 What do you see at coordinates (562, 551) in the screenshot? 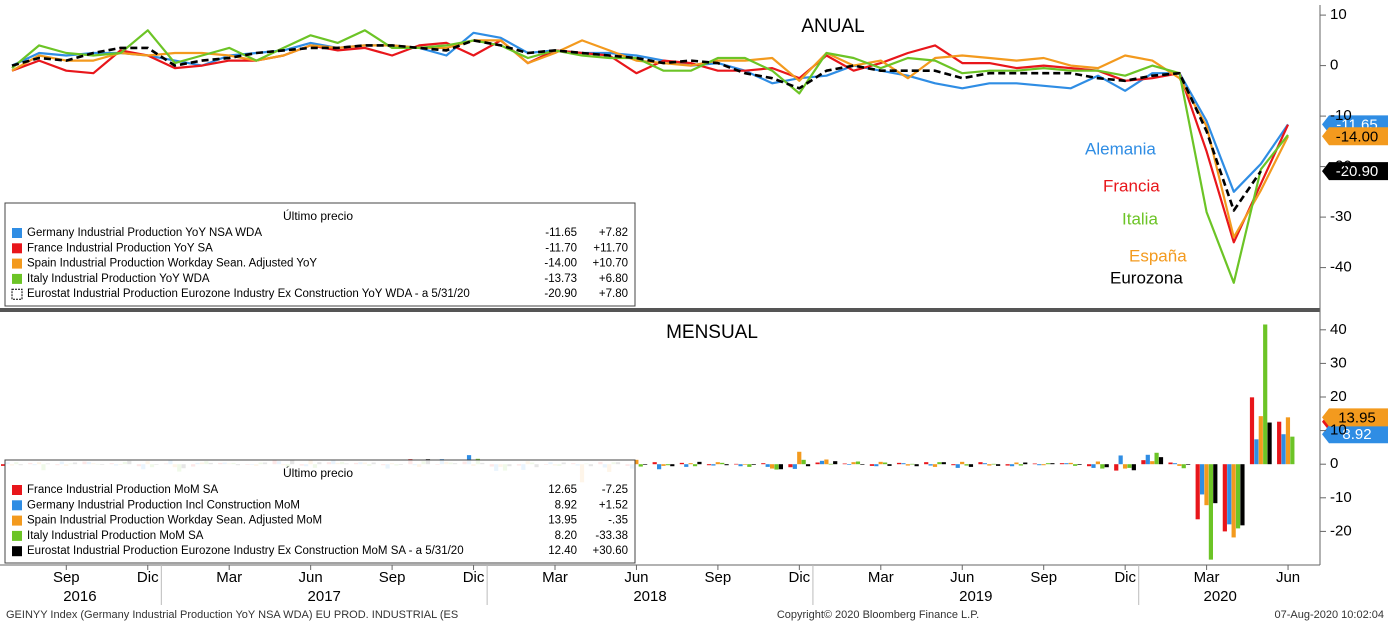
I see `legend-last: 12.40` at bounding box center [562, 551].